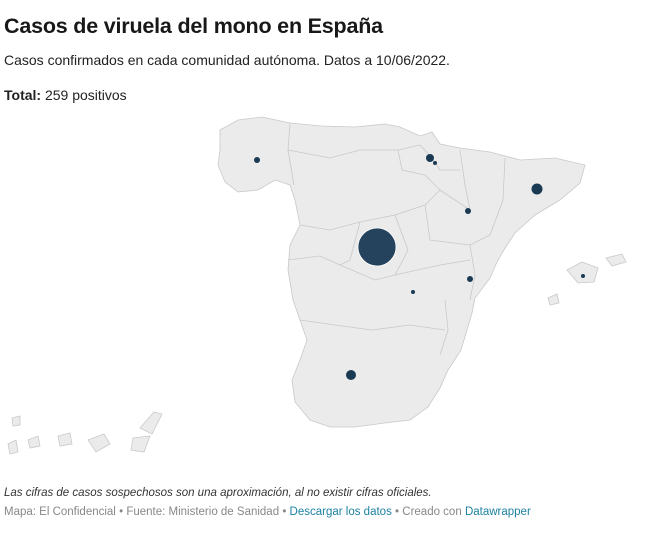  I want to click on total-cases: Total: 259 positivos, so click(65, 95).